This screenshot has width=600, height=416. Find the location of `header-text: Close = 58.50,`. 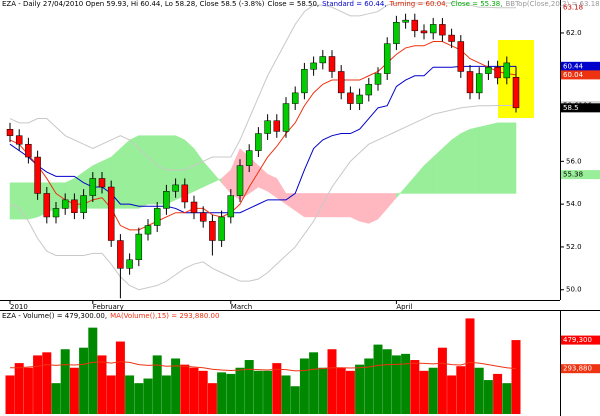

header-text: Close = 58.50, is located at coordinates (293, 4).